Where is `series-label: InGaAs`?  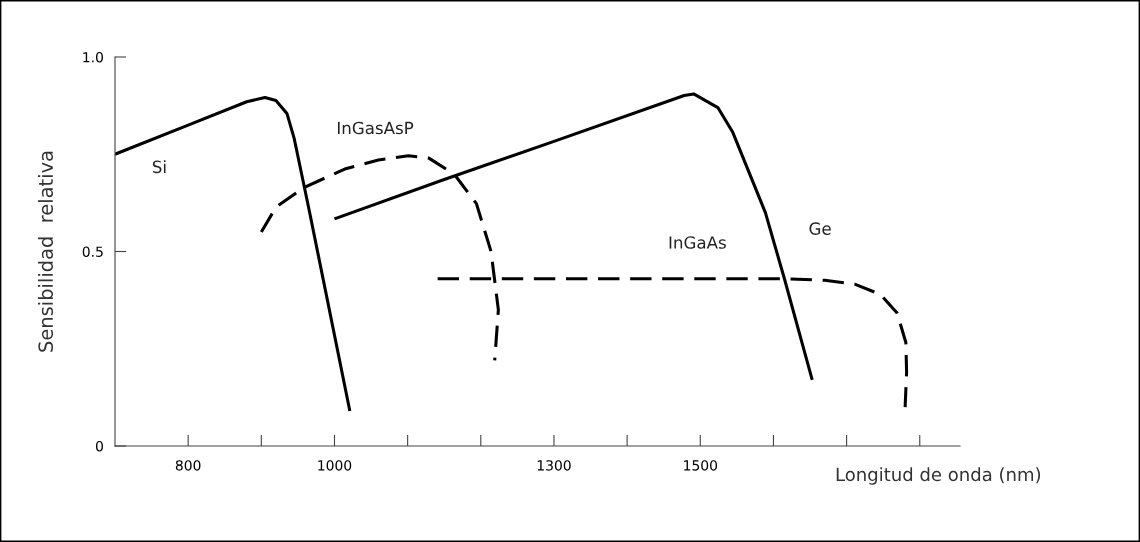 series-label: InGaAs is located at coordinates (697, 242).